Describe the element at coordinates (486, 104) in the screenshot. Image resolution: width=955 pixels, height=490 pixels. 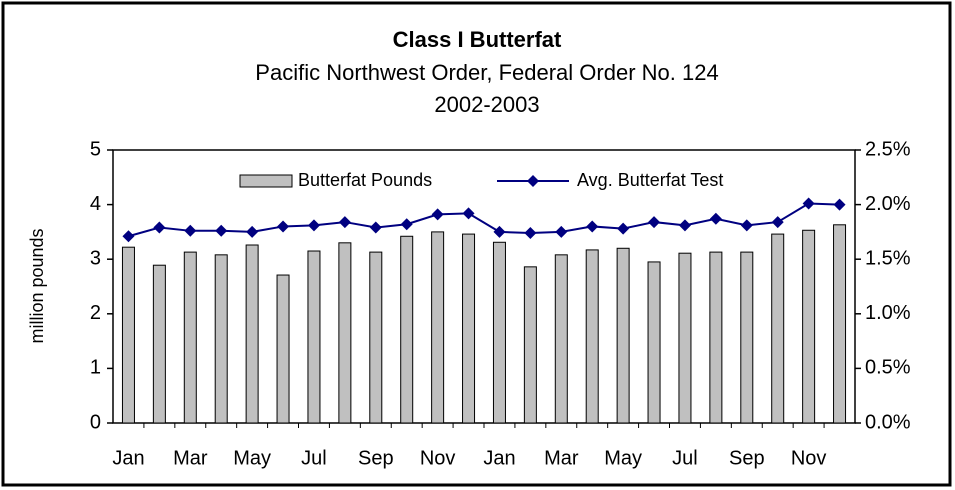
I see `chart-subtitle: 2002-2003` at that location.